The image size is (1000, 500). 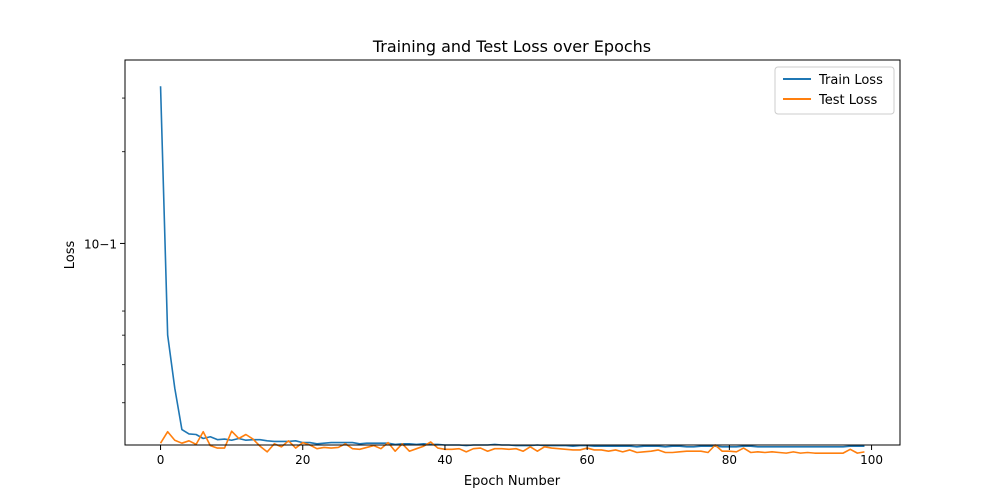 I want to click on x-tick-label: 40, so click(x=444, y=460).